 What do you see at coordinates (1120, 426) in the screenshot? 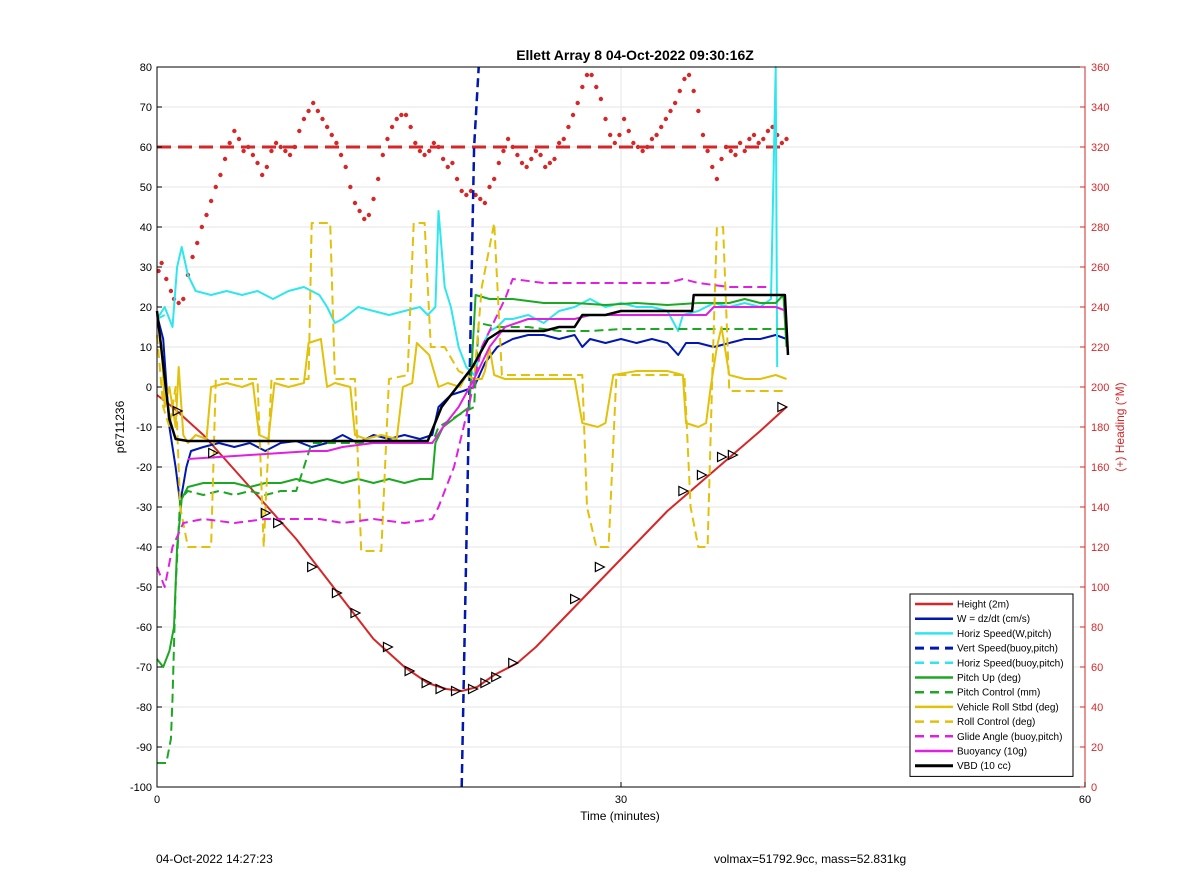
I see `y2-axis-label: (+) Heading (°M)` at bounding box center [1120, 426].